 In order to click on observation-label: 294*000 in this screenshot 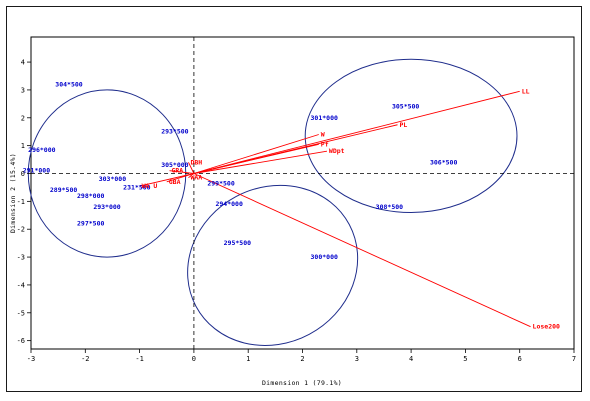, I will do `click(228, 204)`.